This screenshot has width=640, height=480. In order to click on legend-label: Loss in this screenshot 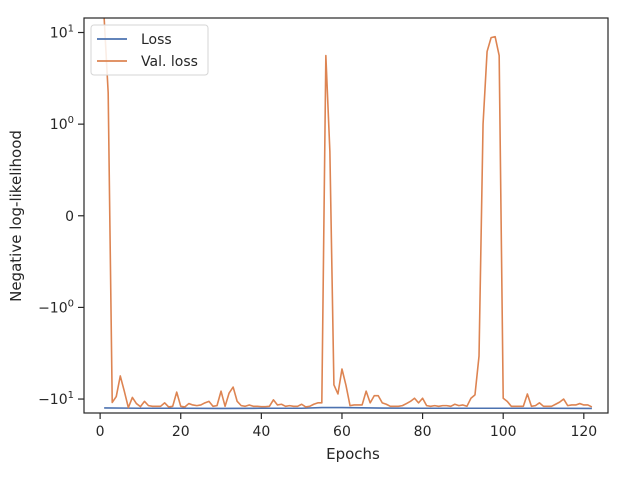, I will do `click(156, 40)`.